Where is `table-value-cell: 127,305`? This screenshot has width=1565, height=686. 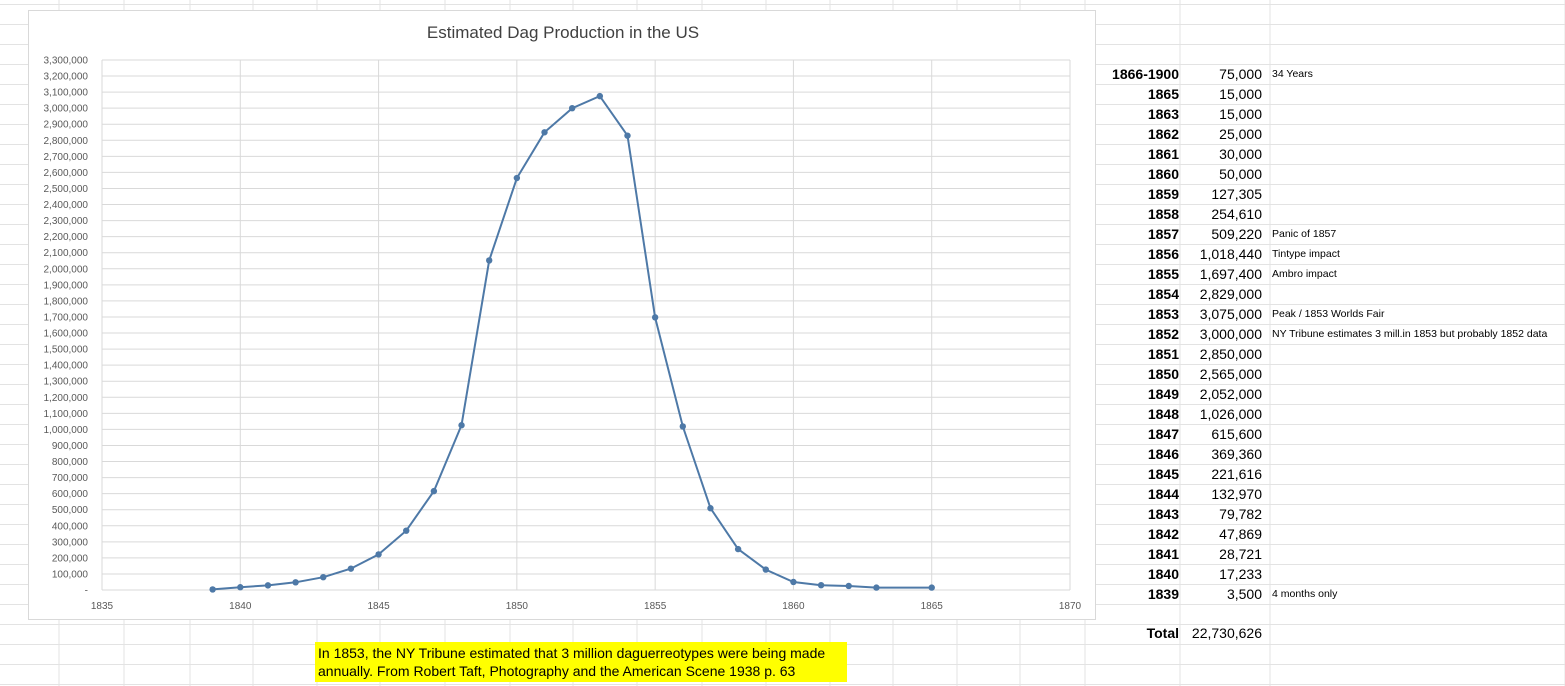
table-value-cell: 127,305 is located at coordinates (1236, 194).